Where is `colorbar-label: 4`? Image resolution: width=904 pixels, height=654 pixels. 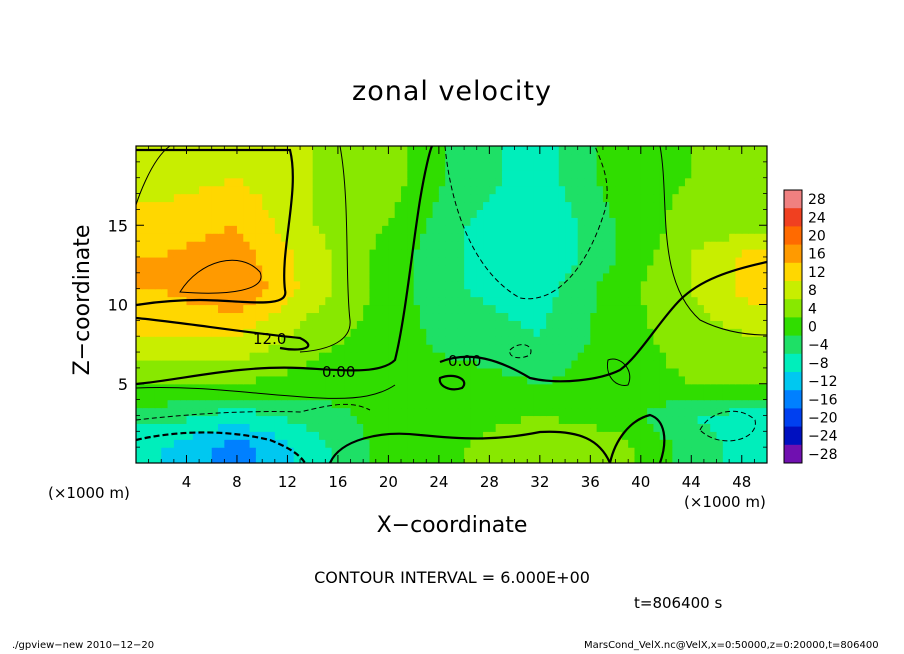
colorbar-label: 4 is located at coordinates (812, 309).